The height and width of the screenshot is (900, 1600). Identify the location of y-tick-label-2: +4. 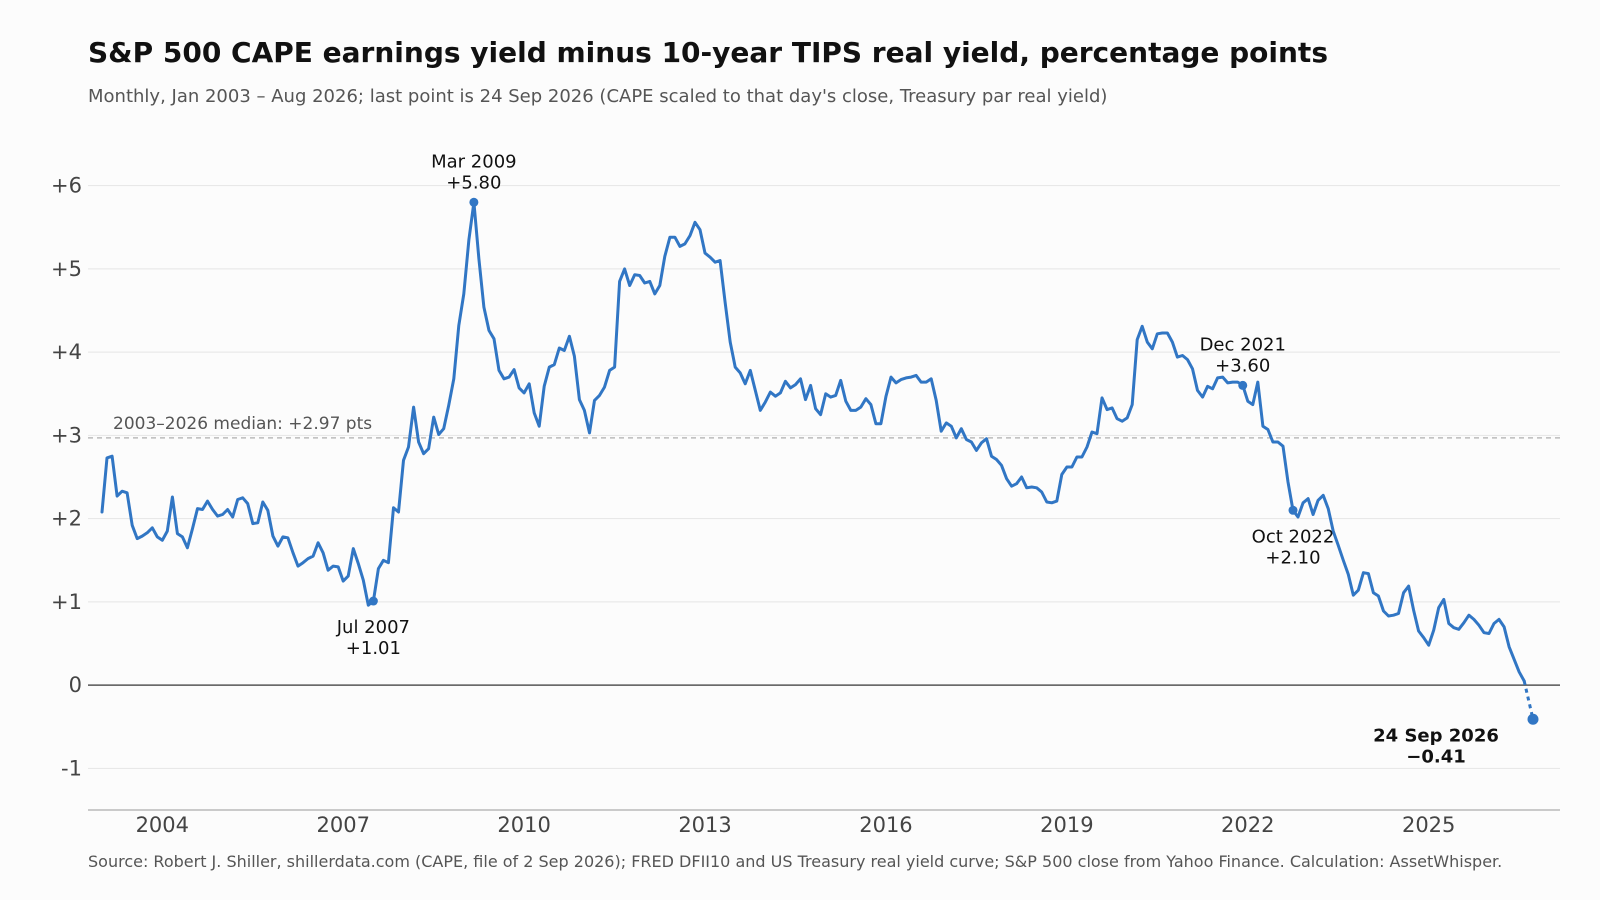
(66, 352).